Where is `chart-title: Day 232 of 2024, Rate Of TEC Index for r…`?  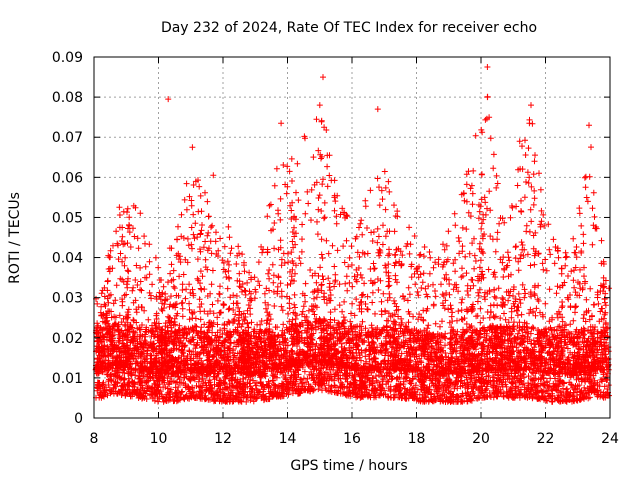
chart-title: Day 232 of 2024, Rate Of TEC Index for r… is located at coordinates (349, 28).